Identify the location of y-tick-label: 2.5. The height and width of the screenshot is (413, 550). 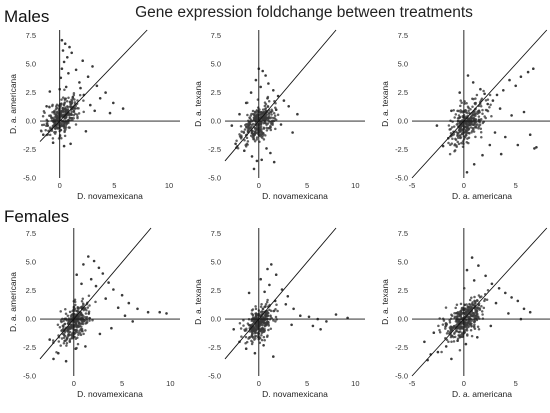
(31, 92).